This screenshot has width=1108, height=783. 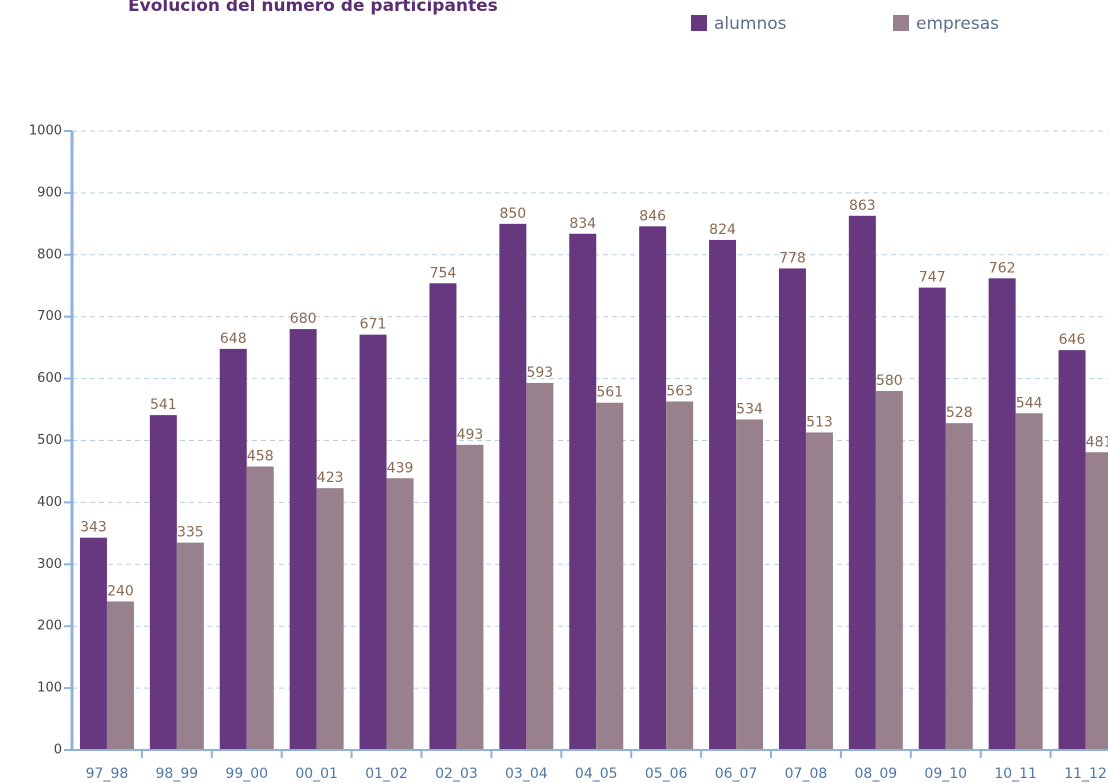 What do you see at coordinates (120, 591) in the screenshot?
I see `value-label: 240` at bounding box center [120, 591].